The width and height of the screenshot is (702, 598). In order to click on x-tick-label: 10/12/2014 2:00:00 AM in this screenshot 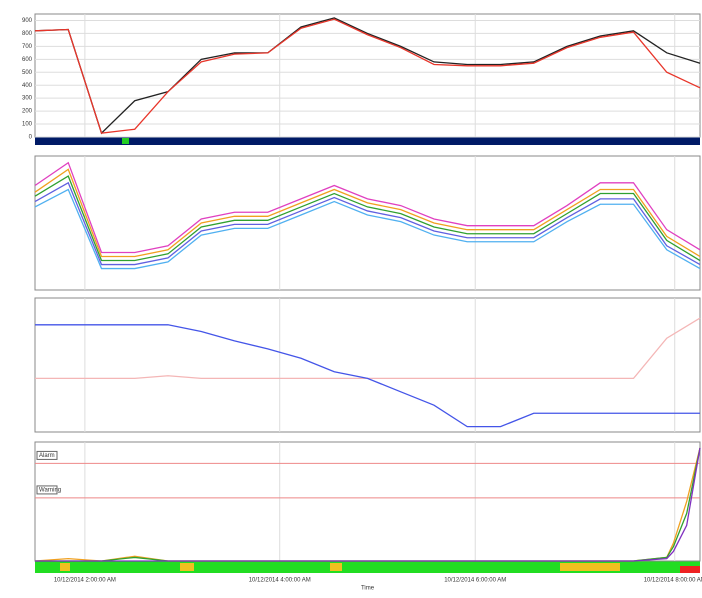, I will do `click(85, 581)`.